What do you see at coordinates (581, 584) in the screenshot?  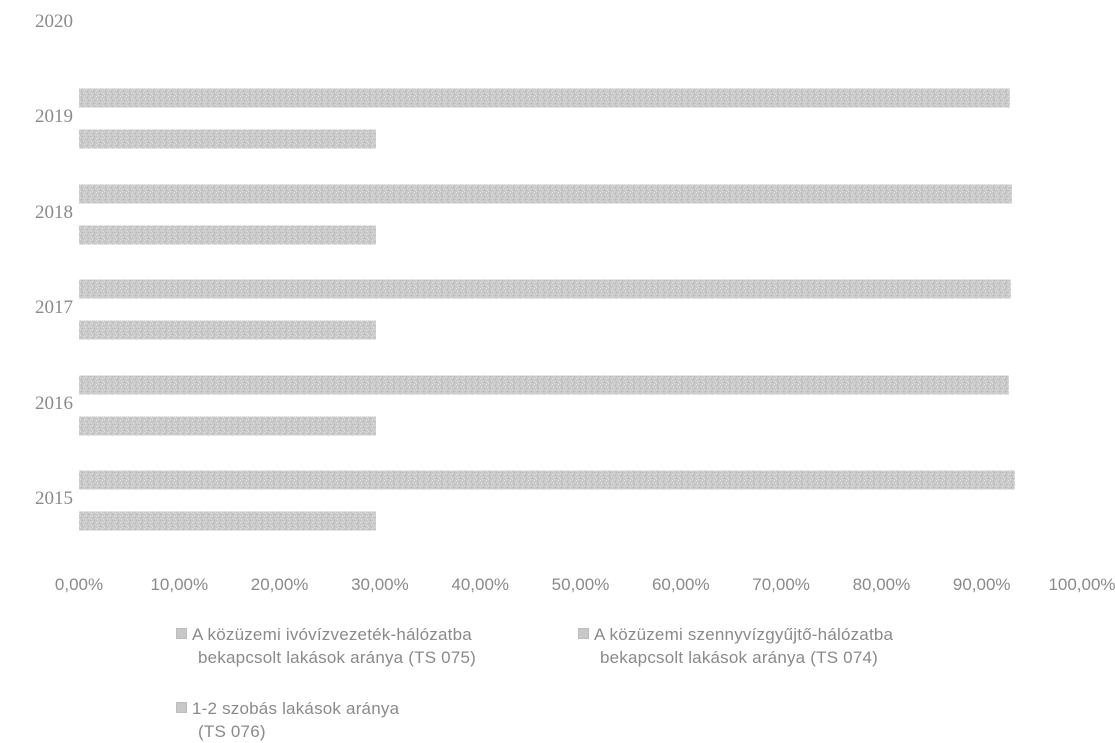 I see `x-tick-label-5: 50,00%` at bounding box center [581, 584].